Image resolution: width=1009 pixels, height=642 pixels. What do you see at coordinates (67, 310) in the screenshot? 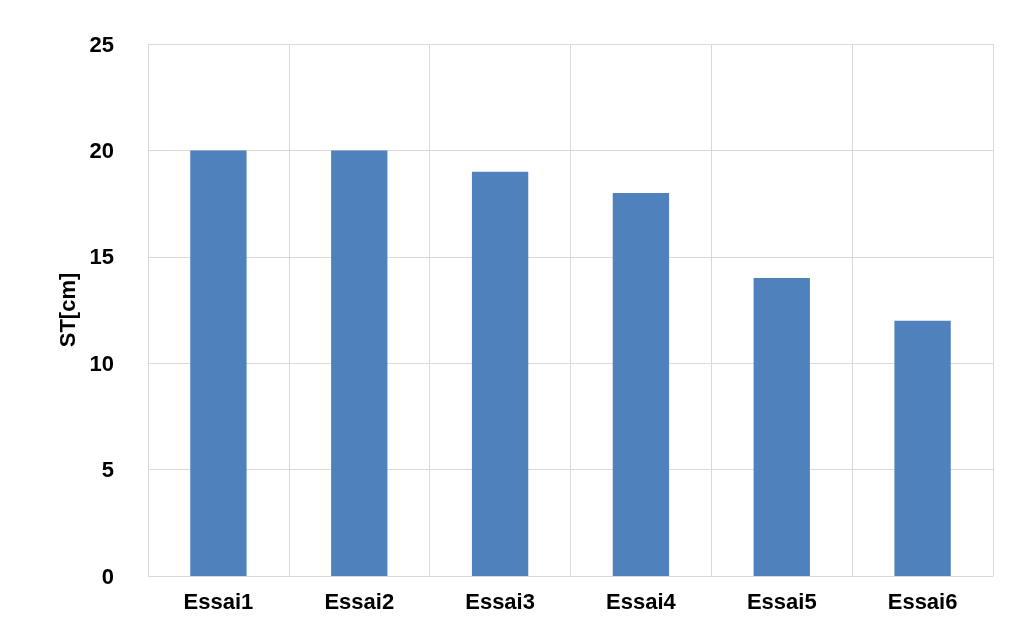
I see `y-axis-title: ST[cm]` at bounding box center [67, 310].